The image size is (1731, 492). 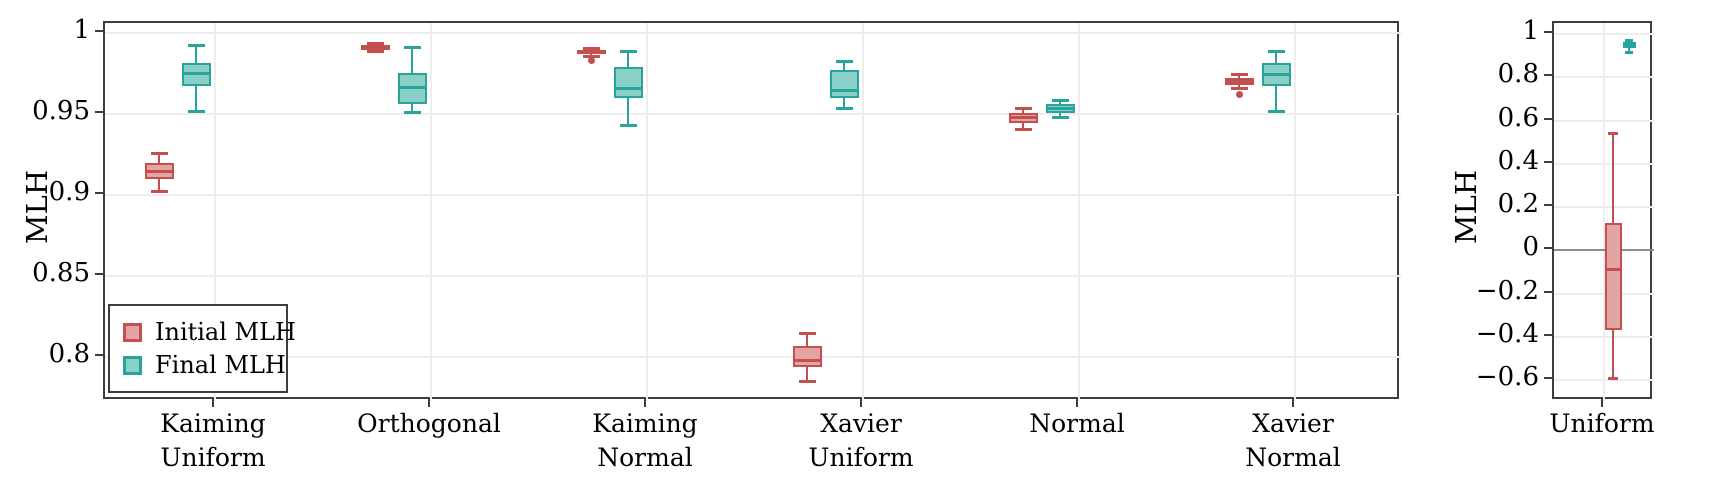 What do you see at coordinates (429, 423) in the screenshot?
I see `x-tick-label: Orthogonal` at bounding box center [429, 423].